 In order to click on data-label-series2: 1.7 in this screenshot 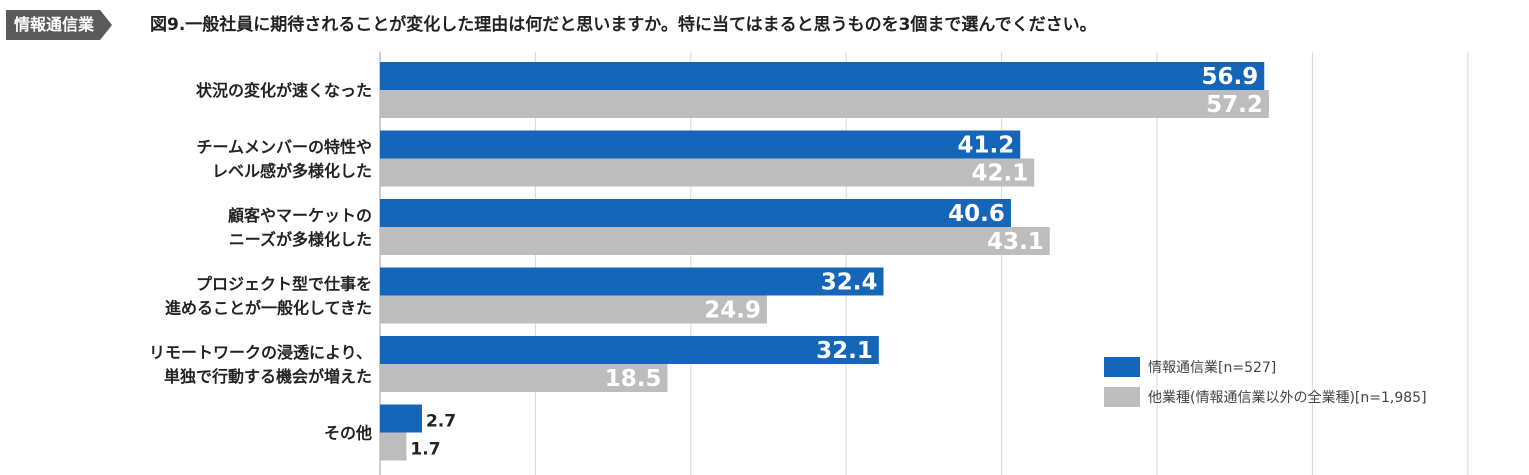, I will do `click(425, 450)`.